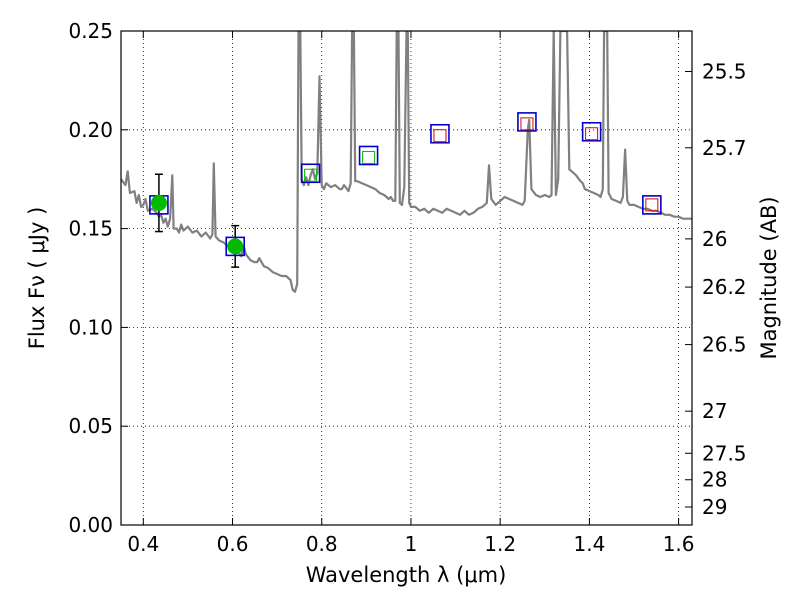  I want to click on right-tick-label: 25.7, so click(724, 148).